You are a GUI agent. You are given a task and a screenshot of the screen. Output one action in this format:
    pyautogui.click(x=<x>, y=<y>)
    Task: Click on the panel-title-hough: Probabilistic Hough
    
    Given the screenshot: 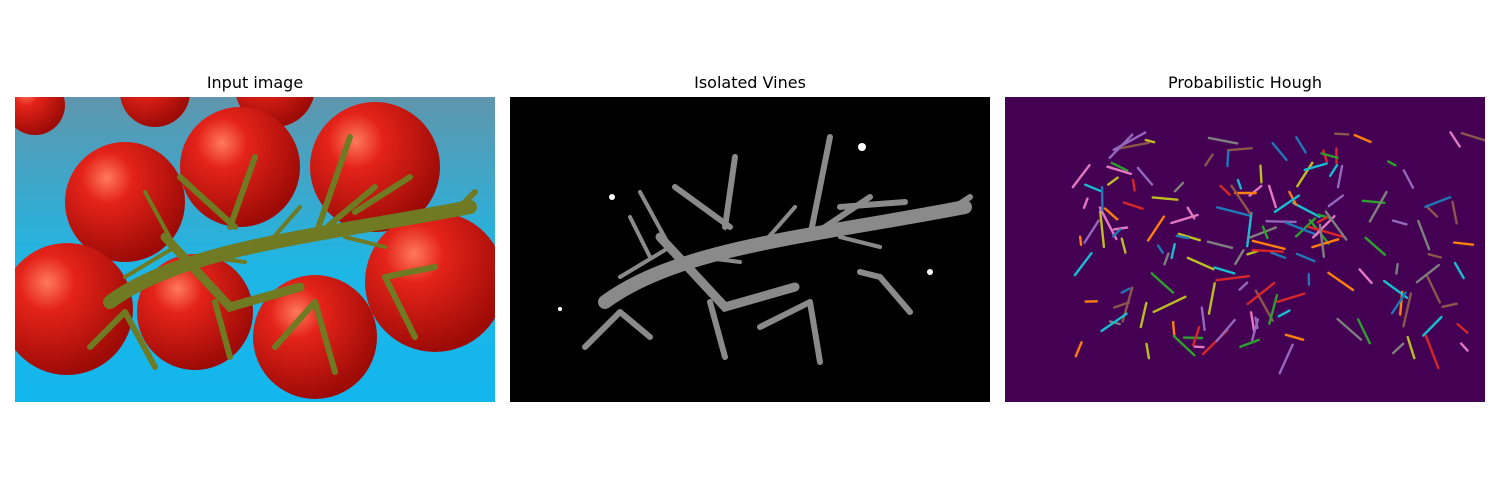 What is the action you would take?
    pyautogui.click(x=1245, y=82)
    